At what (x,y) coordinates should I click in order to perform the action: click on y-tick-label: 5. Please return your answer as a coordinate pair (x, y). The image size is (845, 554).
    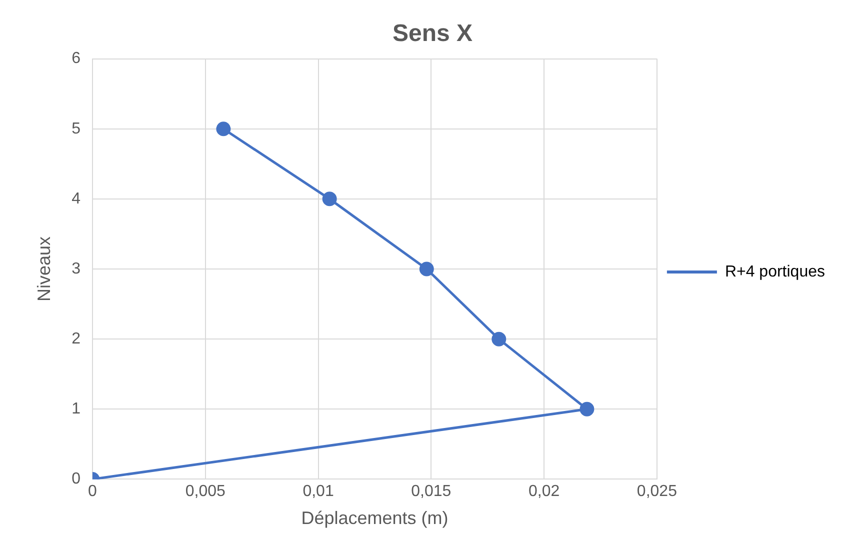
    Looking at the image, I should click on (76, 129).